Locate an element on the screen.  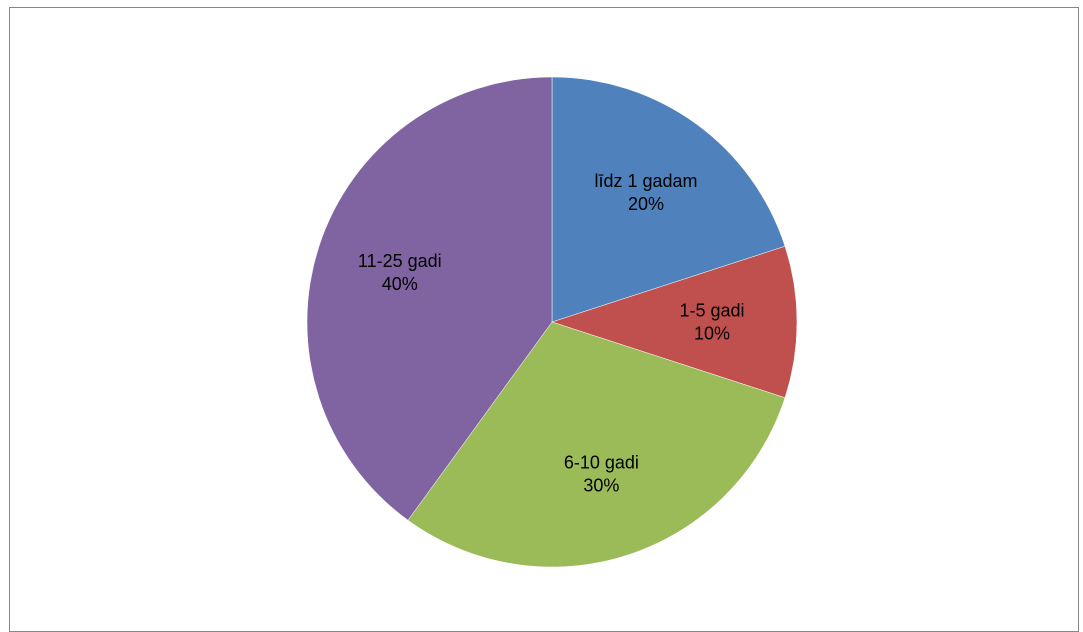
slice-label-1-5-gadi: 1-5 gadi is located at coordinates (711, 311).